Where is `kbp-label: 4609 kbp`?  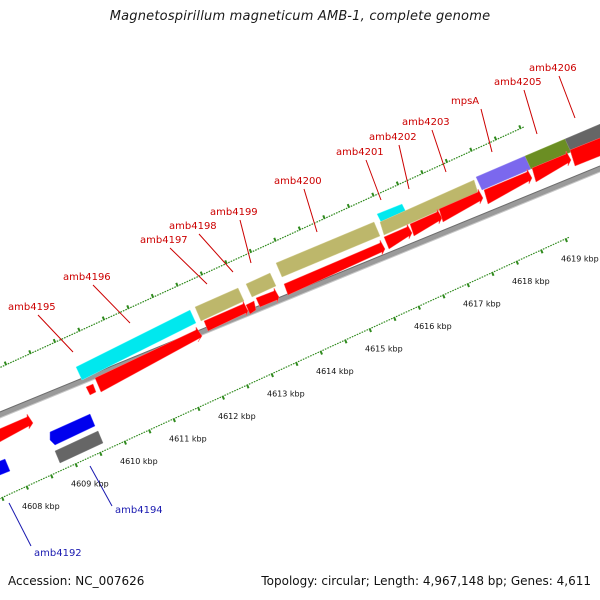
kbp-label: 4609 kbp is located at coordinates (90, 484).